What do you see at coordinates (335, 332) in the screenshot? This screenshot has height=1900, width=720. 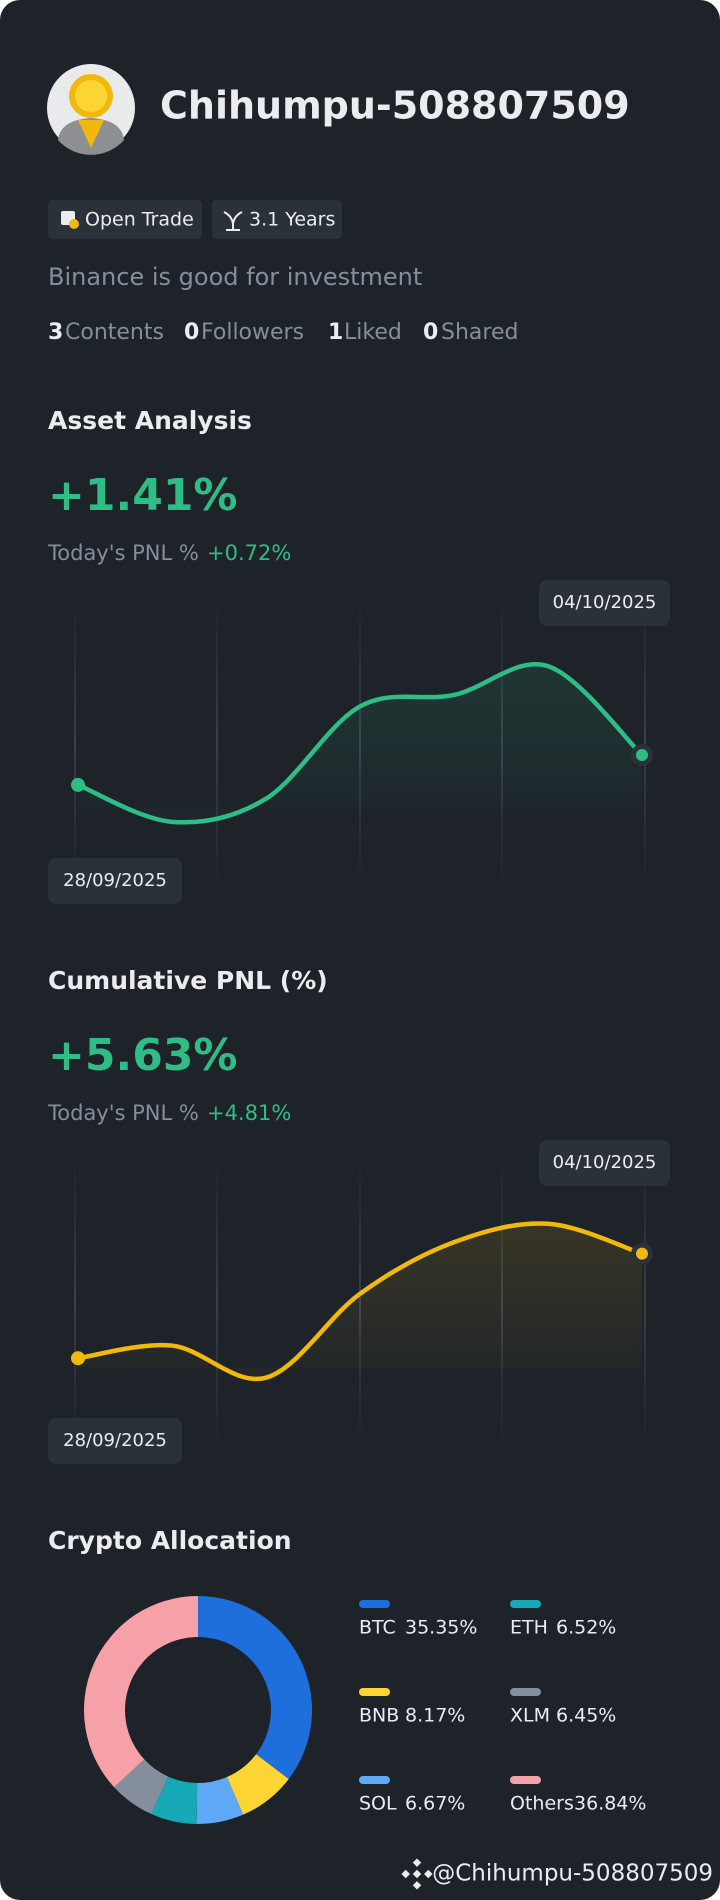 I see `stat-value: 1` at bounding box center [335, 332].